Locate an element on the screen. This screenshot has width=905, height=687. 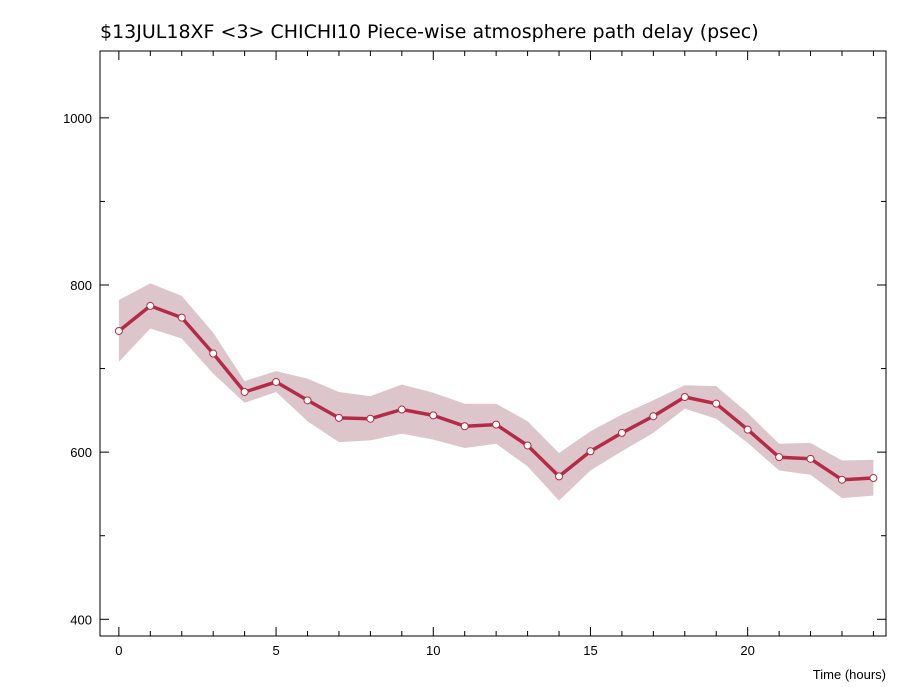
x-tick-label: 10 is located at coordinates (433, 650).